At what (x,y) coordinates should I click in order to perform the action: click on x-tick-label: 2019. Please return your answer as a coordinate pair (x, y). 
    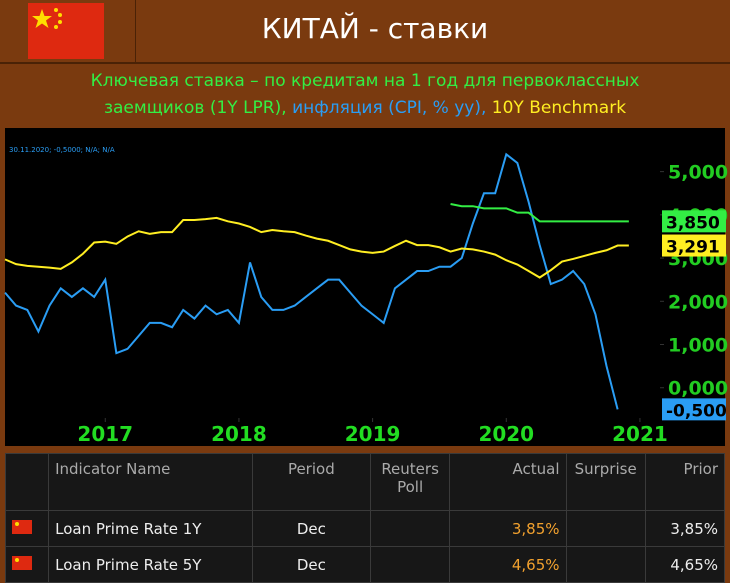
    Looking at the image, I should click on (373, 434).